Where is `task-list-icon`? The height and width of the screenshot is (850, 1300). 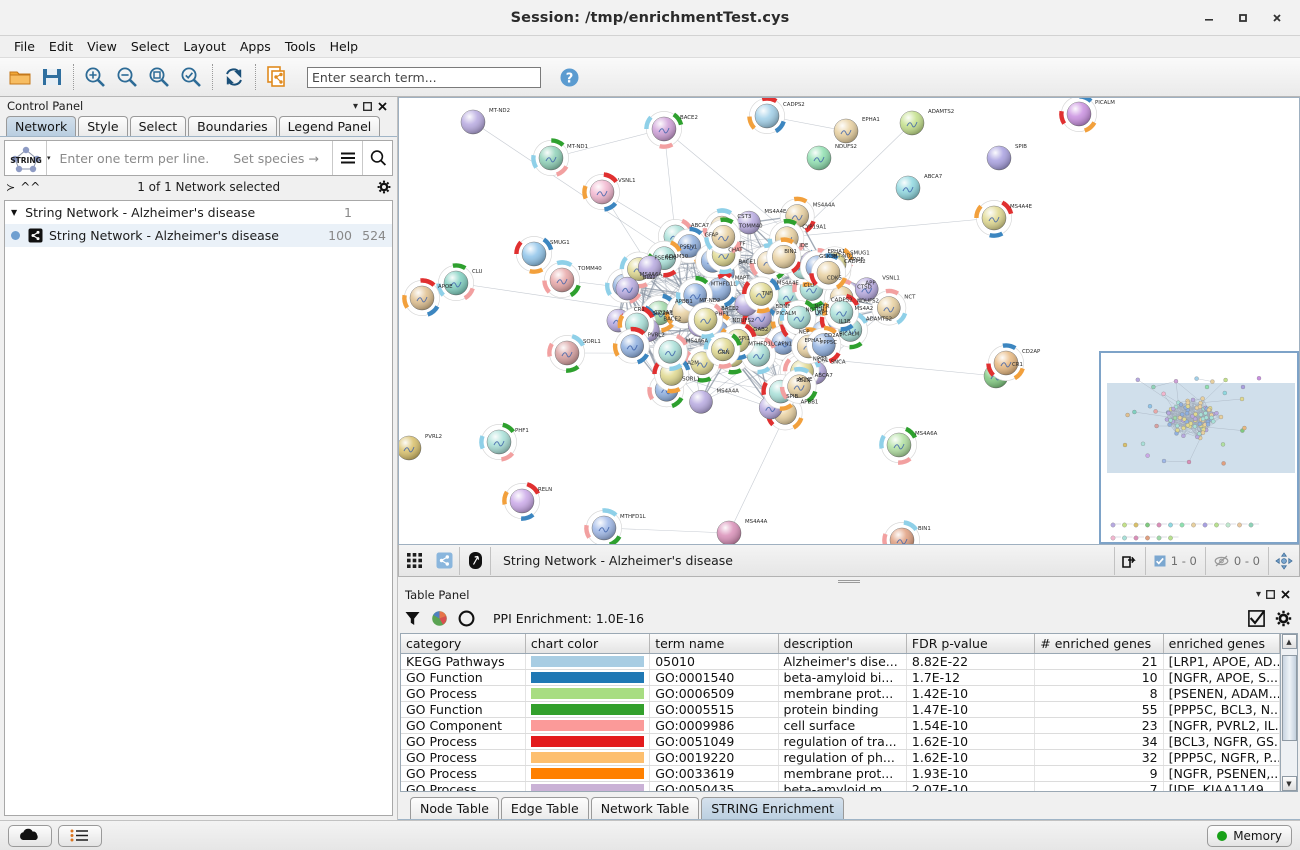 task-list-icon is located at coordinates (80, 835).